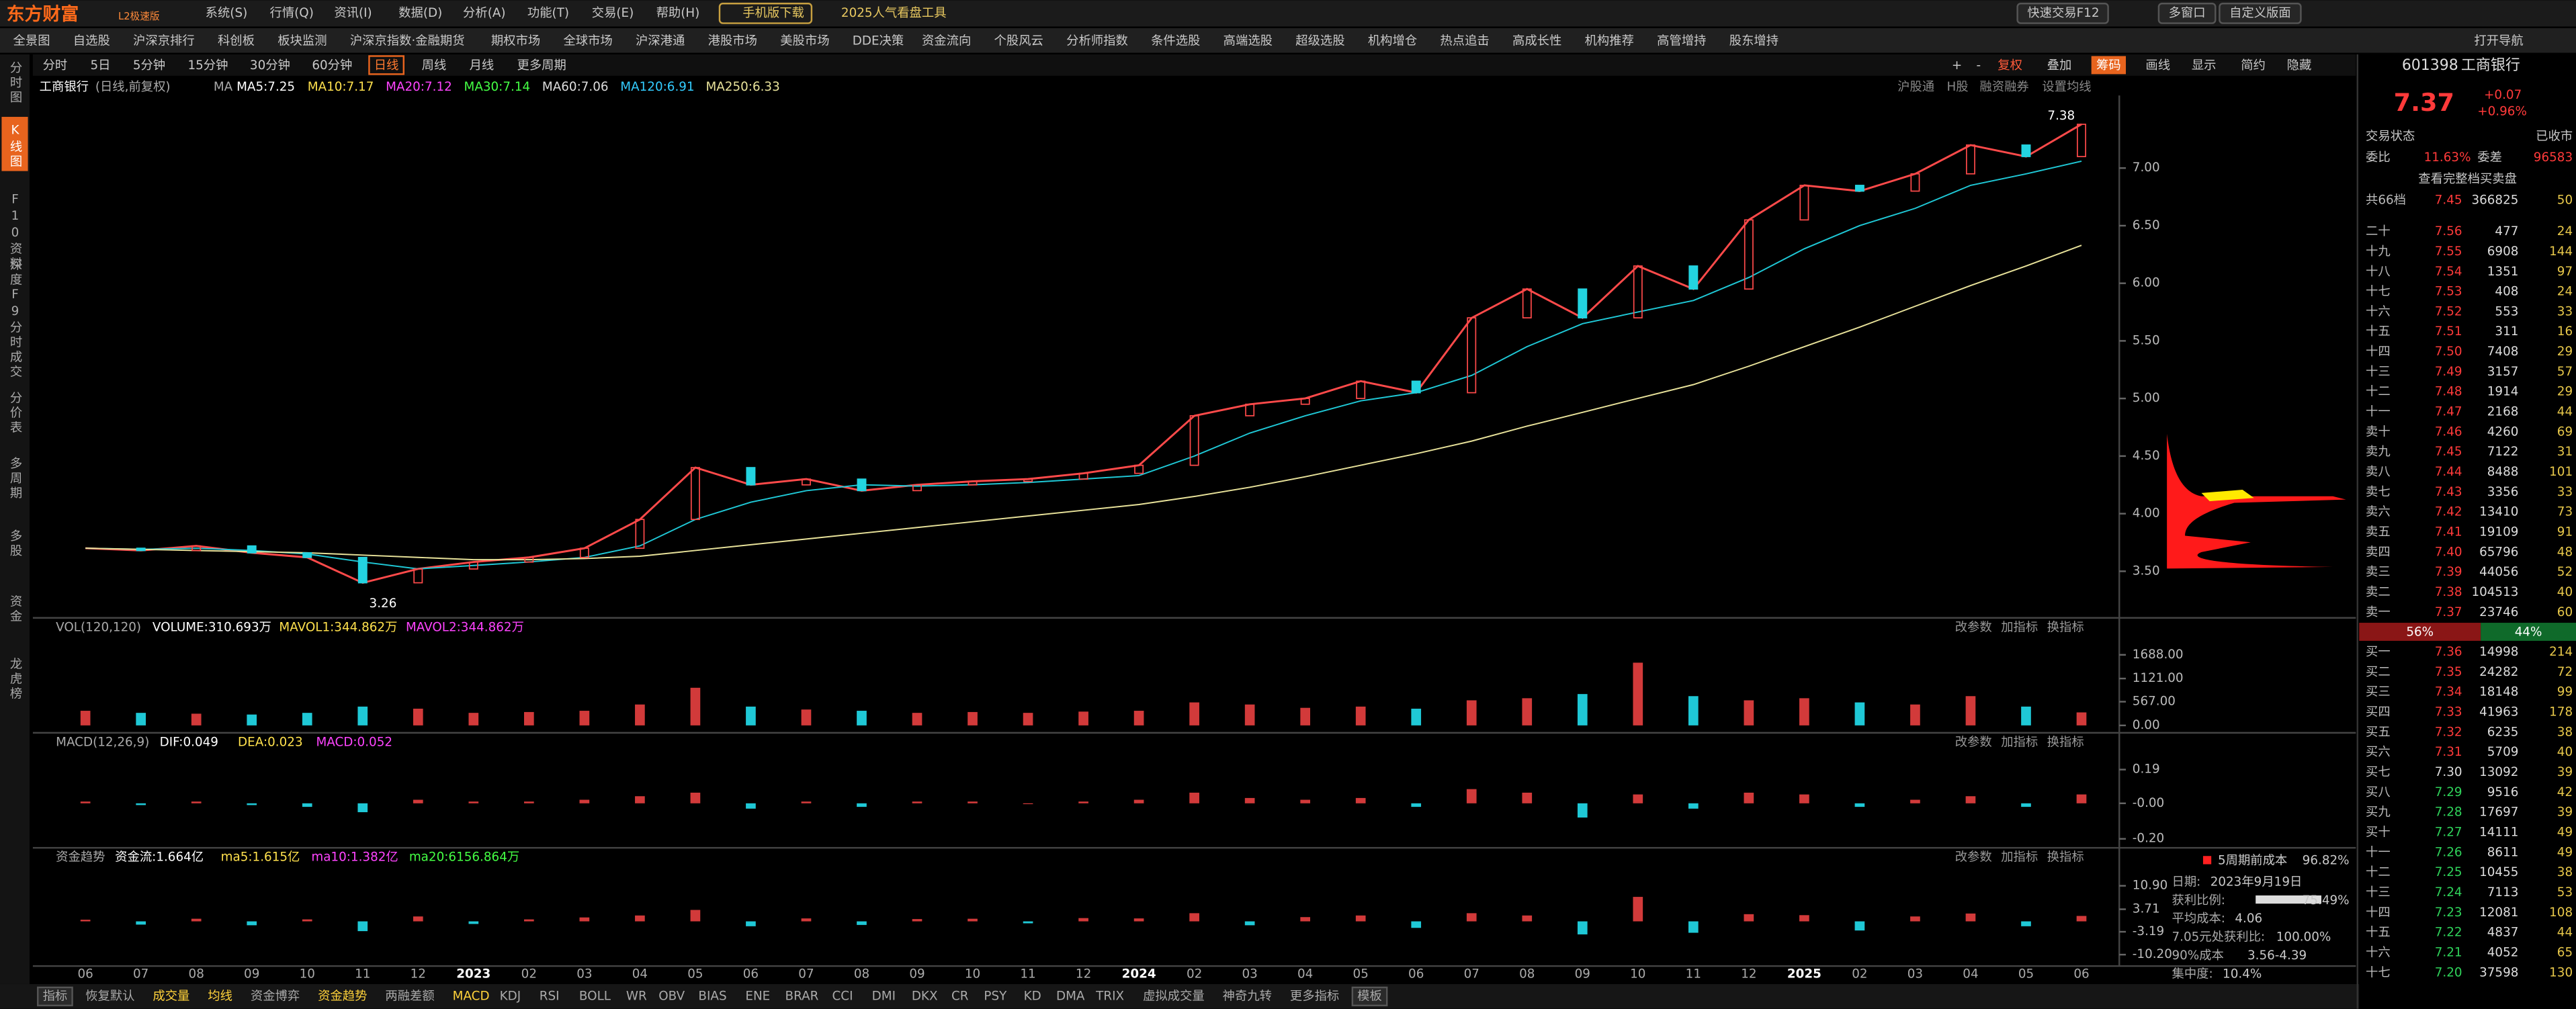 This screenshot has height=1009, width=2576. I want to click on nav-item: 板块监测, so click(302, 41).